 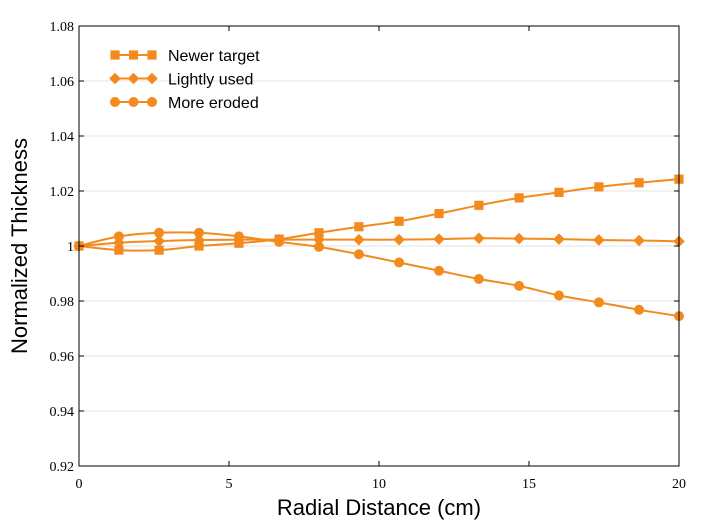 I want to click on legend-label: Newer target, so click(x=214, y=56).